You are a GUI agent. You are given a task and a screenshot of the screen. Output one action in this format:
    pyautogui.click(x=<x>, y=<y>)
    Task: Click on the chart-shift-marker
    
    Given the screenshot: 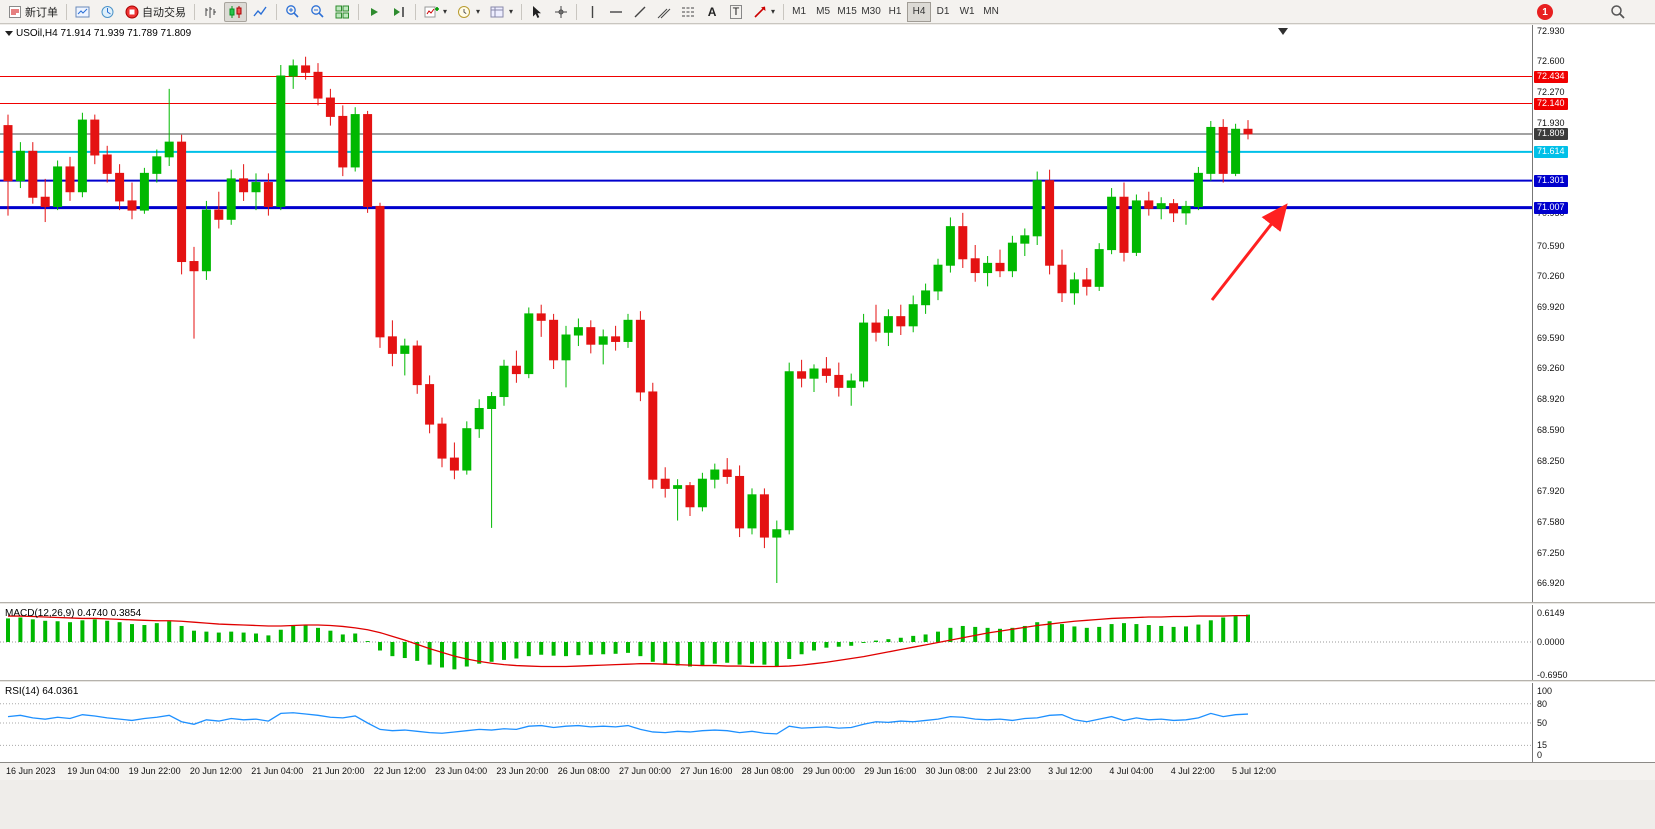 What is the action you would take?
    pyautogui.click(x=1283, y=31)
    